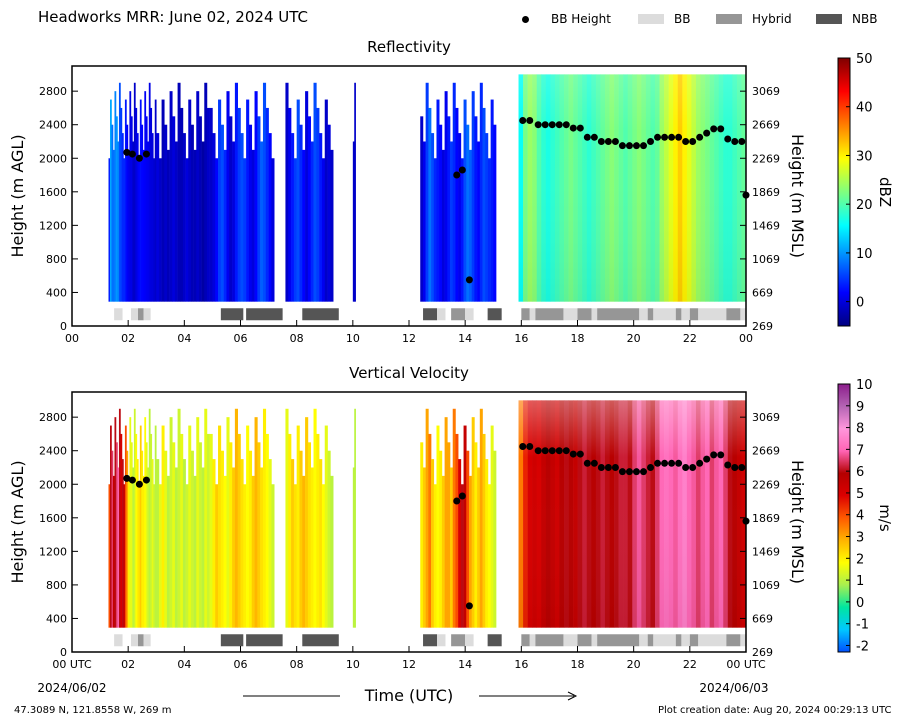 Image resolution: width=900 pixels, height=725 pixels. I want to click on arrow-head-icon, so click(572, 696).